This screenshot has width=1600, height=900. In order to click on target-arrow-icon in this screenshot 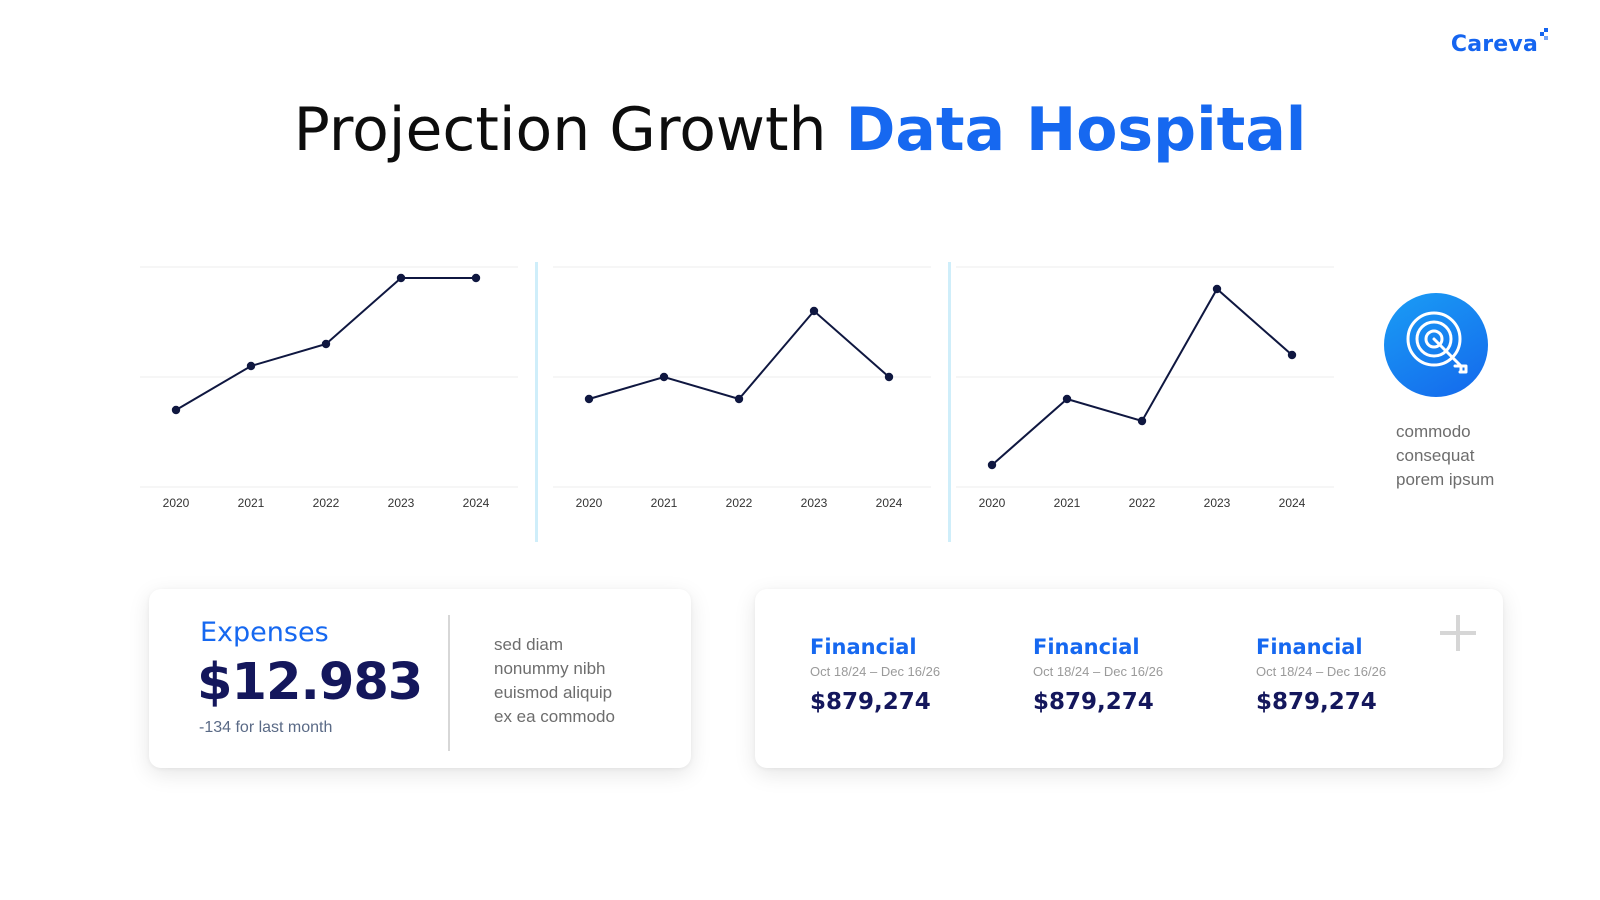, I will do `click(1436, 345)`.